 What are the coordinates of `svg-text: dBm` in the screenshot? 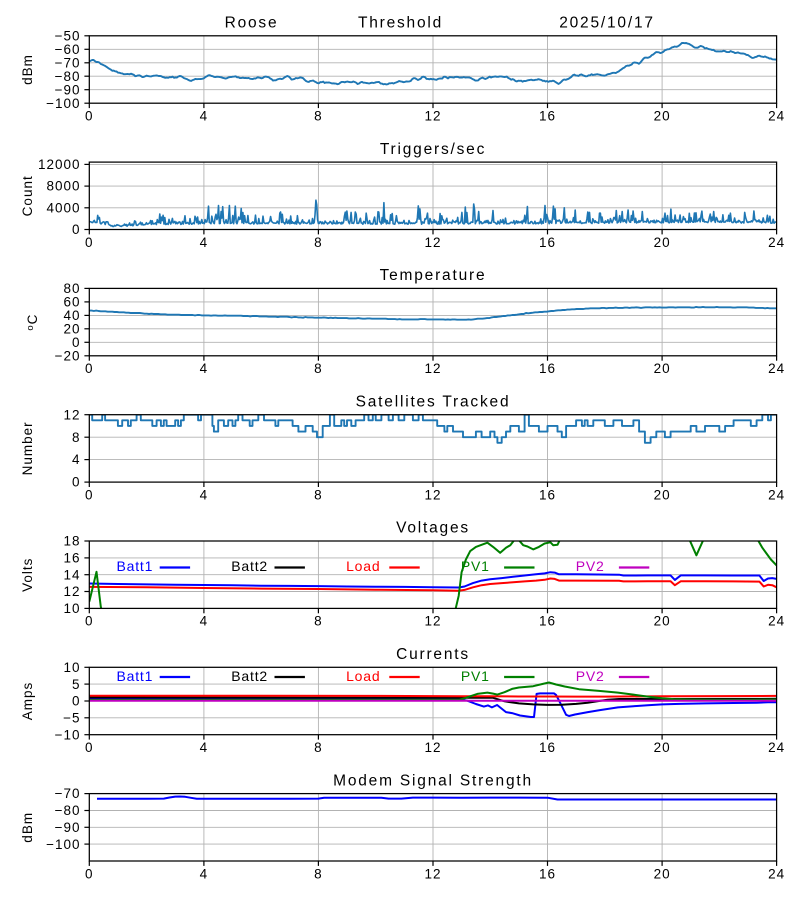 It's located at (27, 827).